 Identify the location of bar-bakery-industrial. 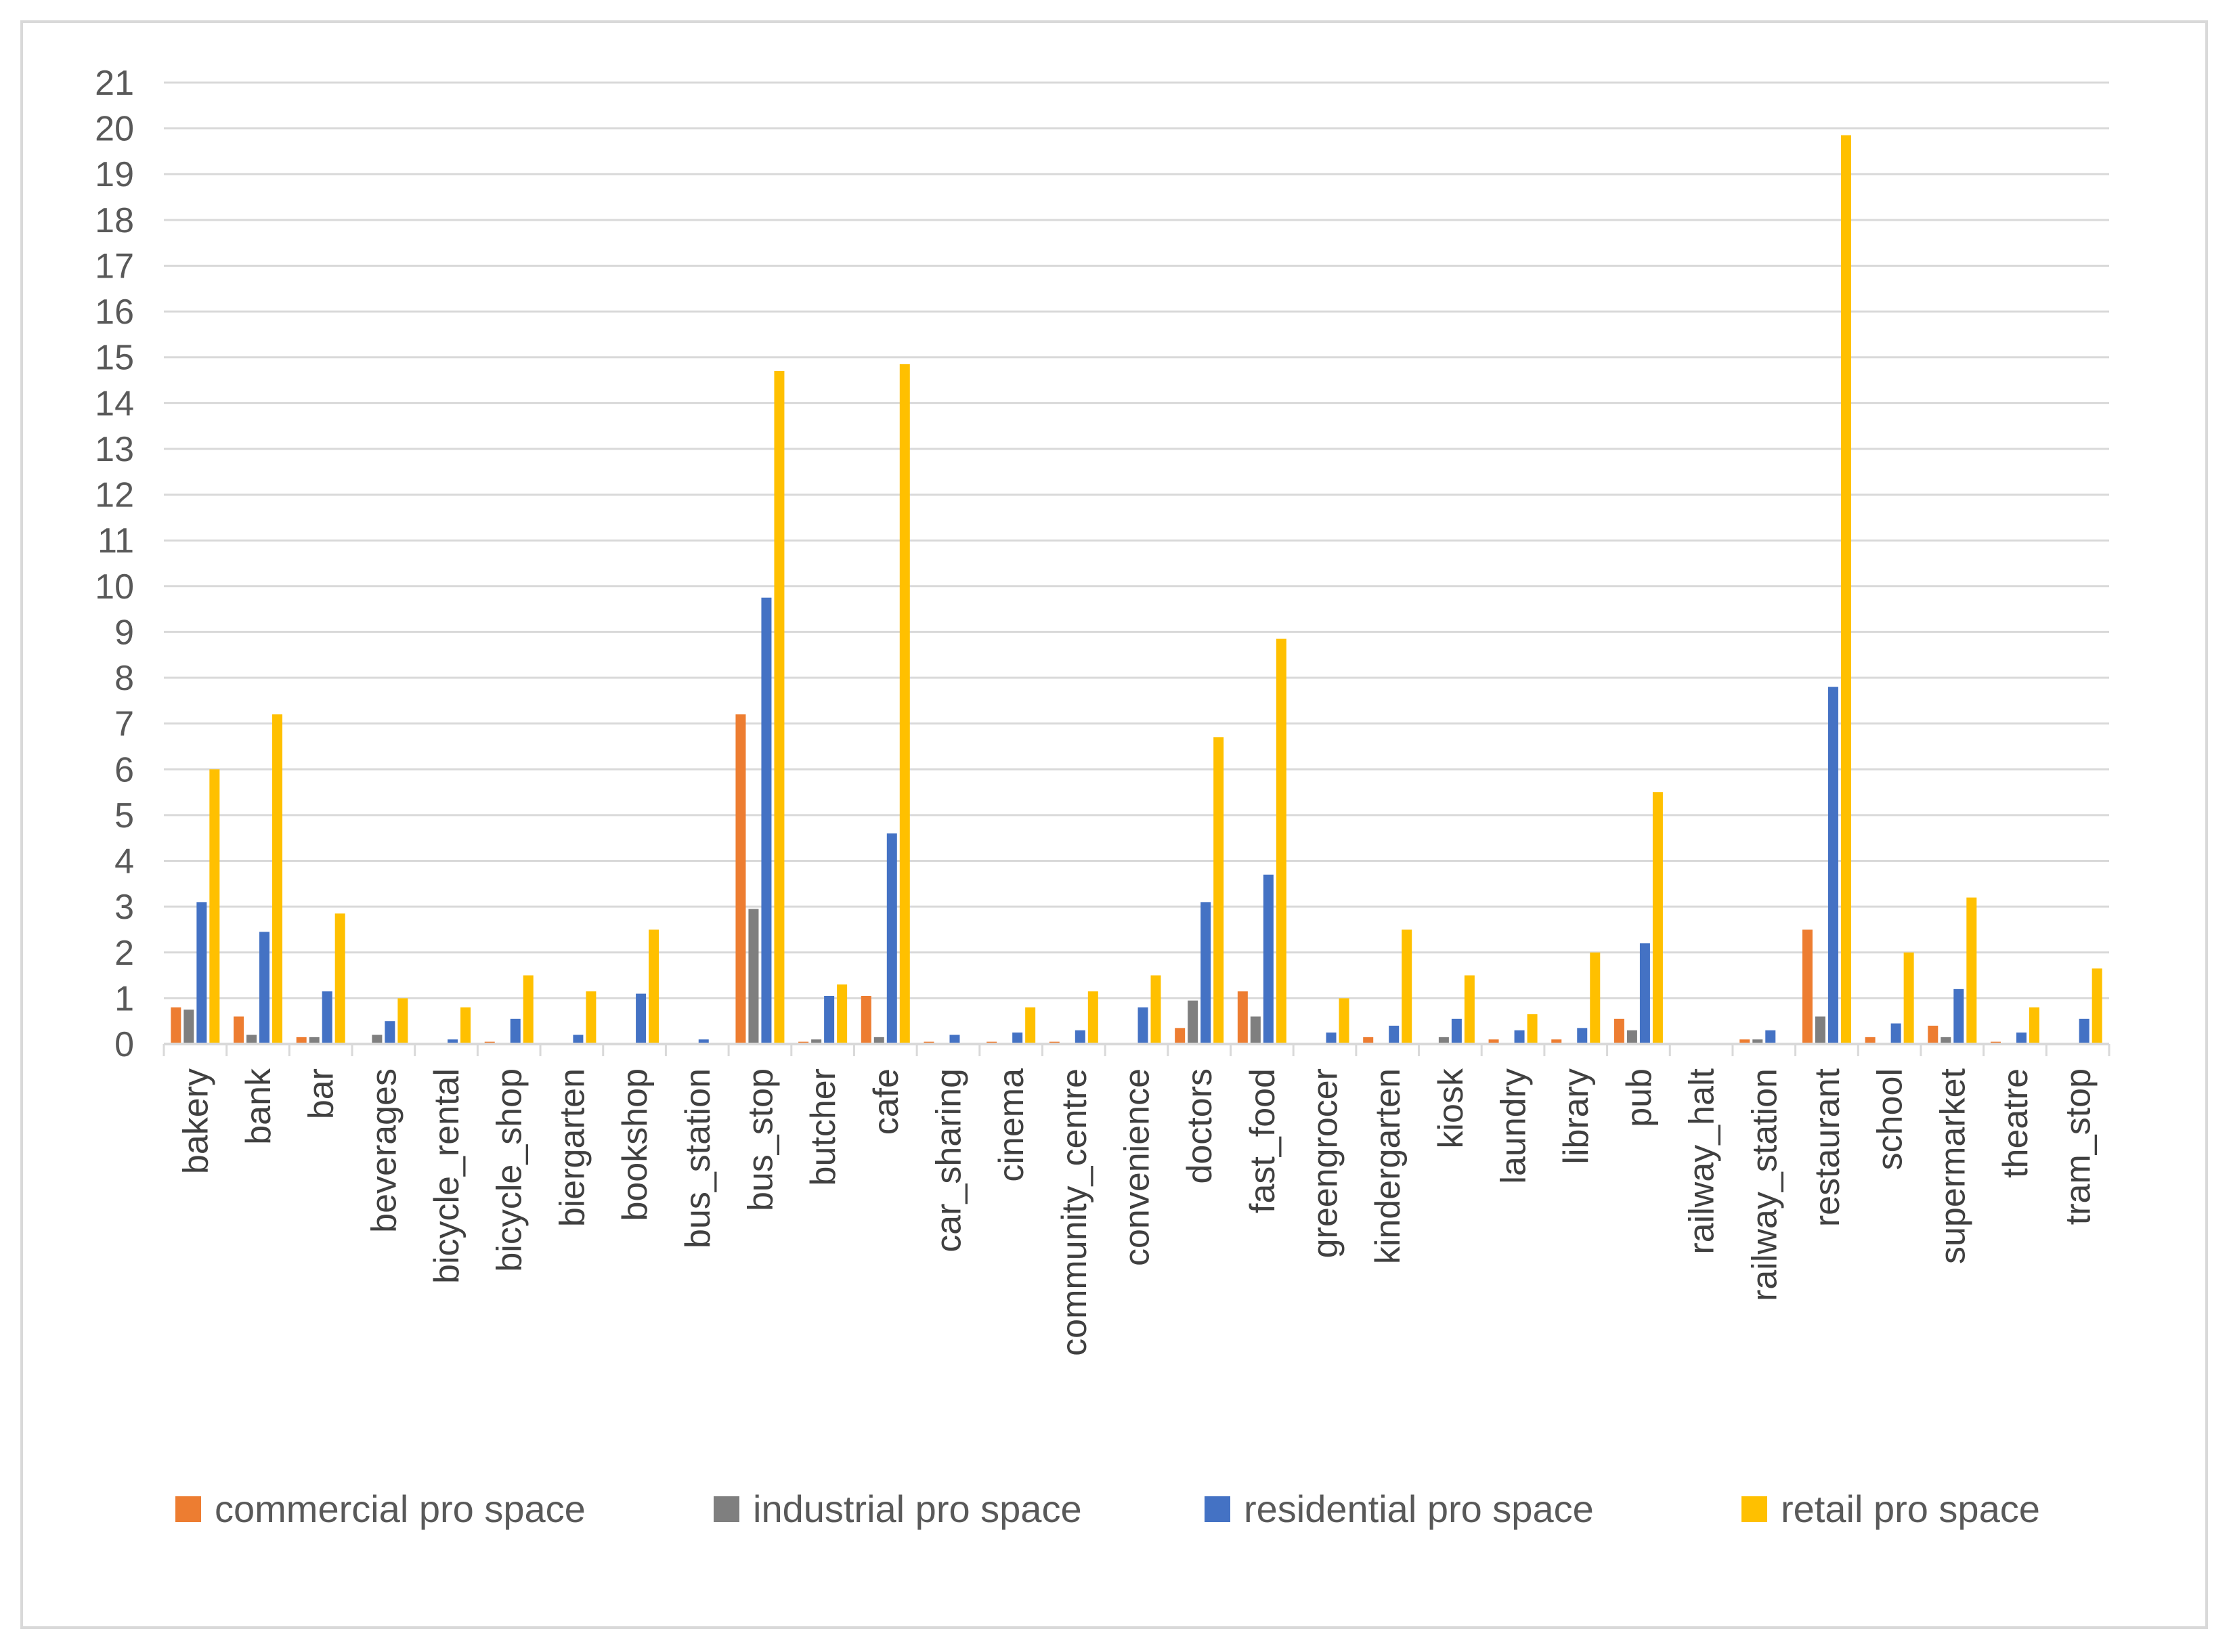
(188, 1026).